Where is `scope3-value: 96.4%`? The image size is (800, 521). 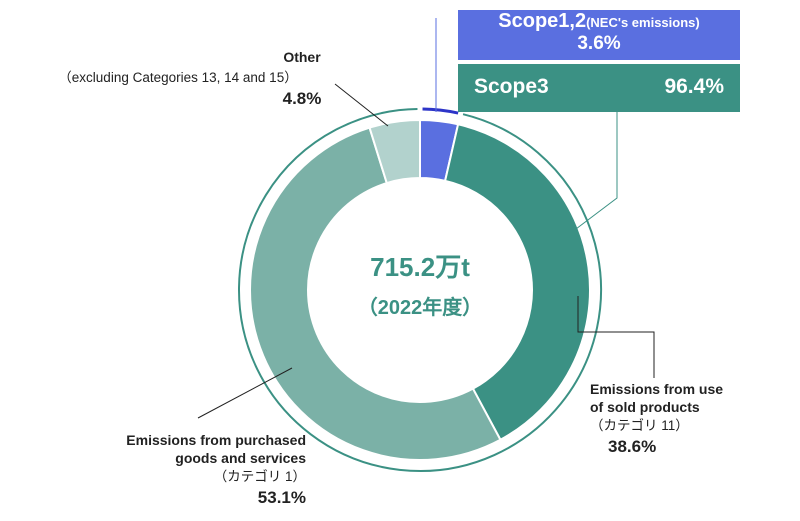 scope3-value: 96.4% is located at coordinates (694, 86).